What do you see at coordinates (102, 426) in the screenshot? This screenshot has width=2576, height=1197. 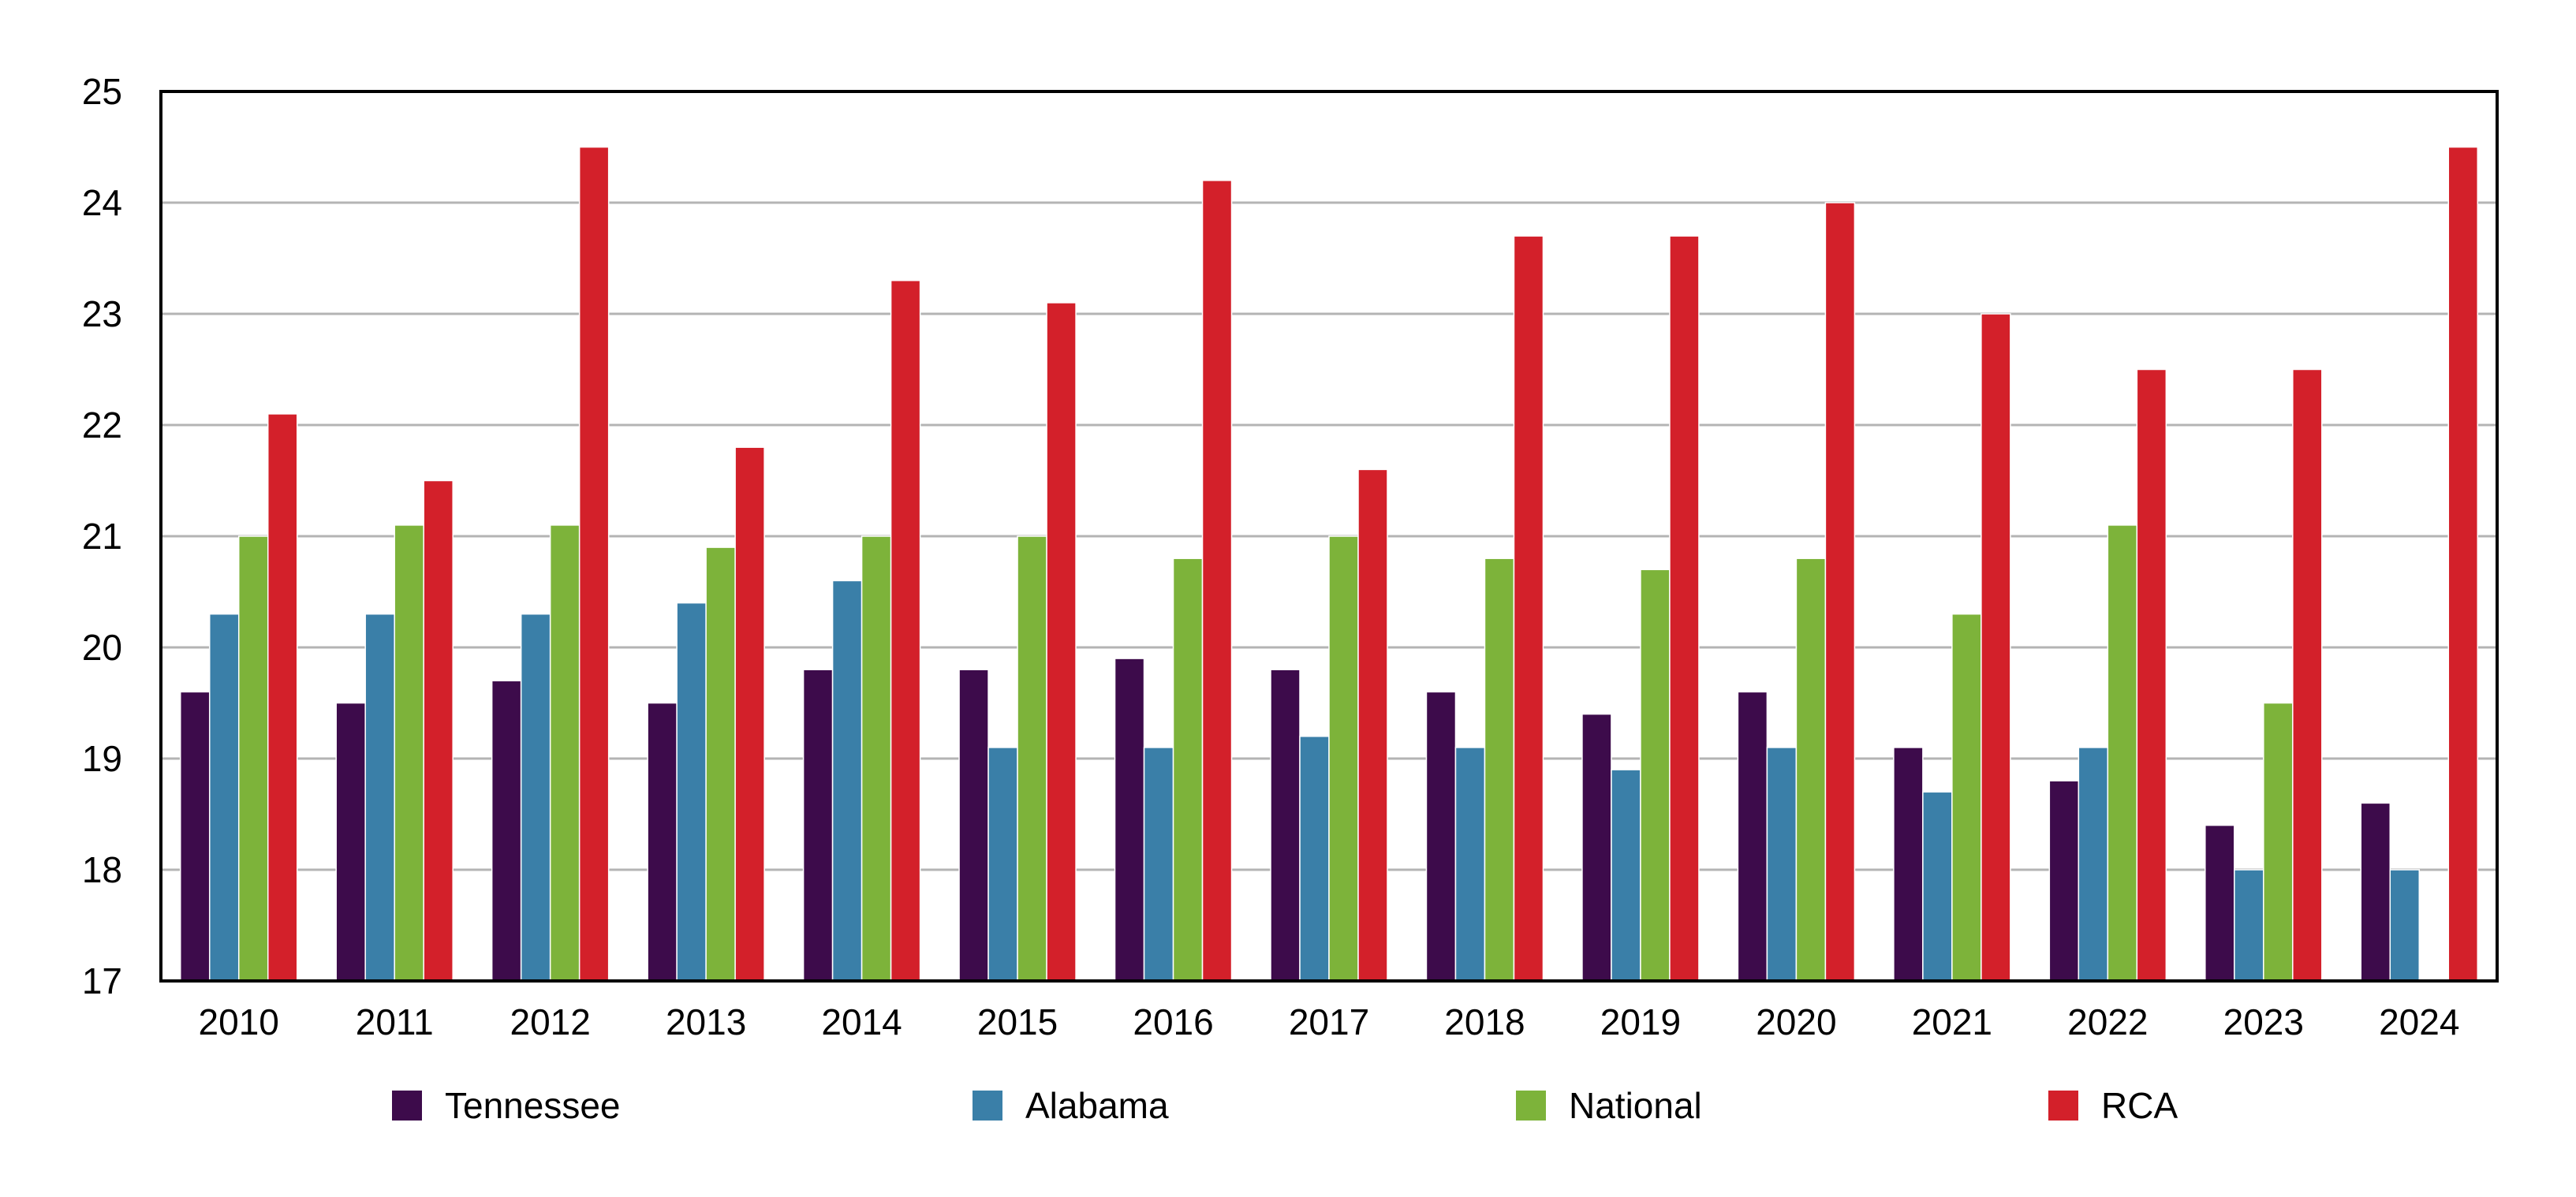 I see `y-tick-label: 22` at bounding box center [102, 426].